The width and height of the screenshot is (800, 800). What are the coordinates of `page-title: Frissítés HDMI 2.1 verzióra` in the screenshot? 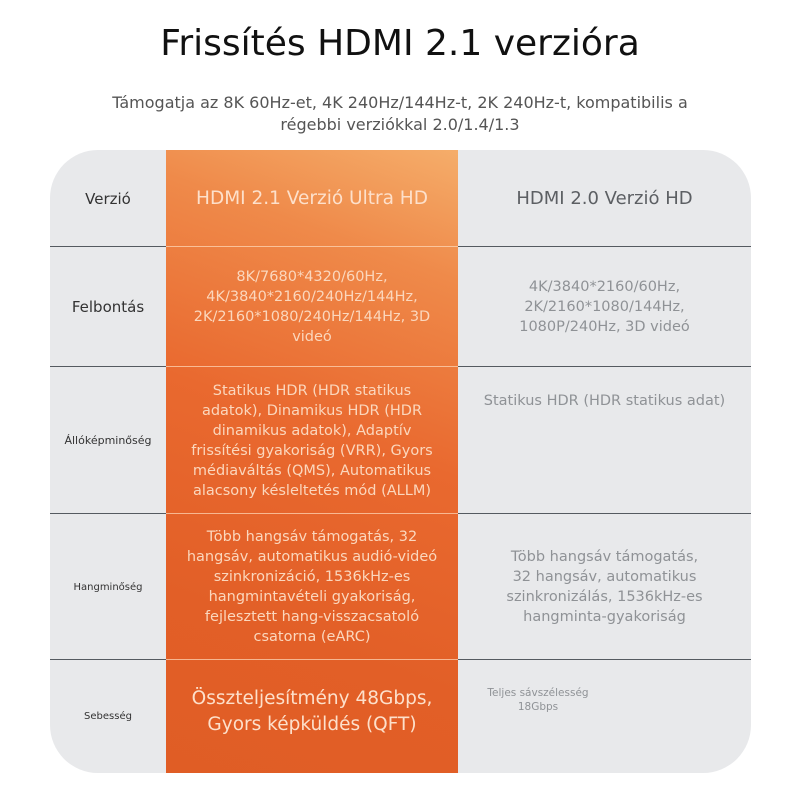 It's located at (400, 43).